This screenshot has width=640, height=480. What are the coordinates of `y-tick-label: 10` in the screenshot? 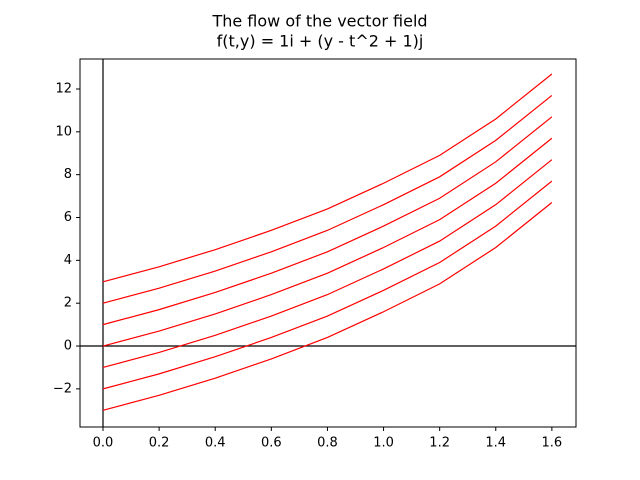 It's located at (63, 131).